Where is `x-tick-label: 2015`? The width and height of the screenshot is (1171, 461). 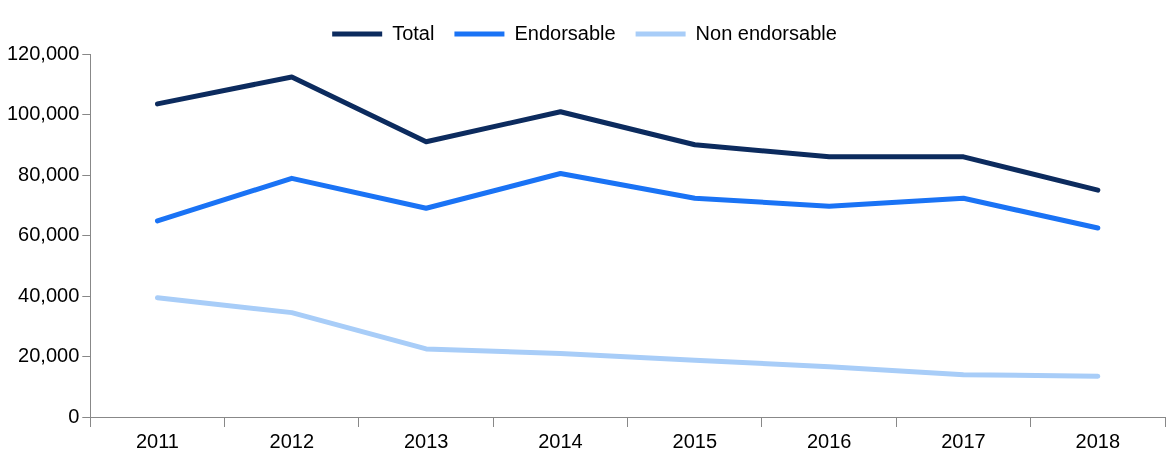 x-tick-label: 2015 is located at coordinates (695, 440).